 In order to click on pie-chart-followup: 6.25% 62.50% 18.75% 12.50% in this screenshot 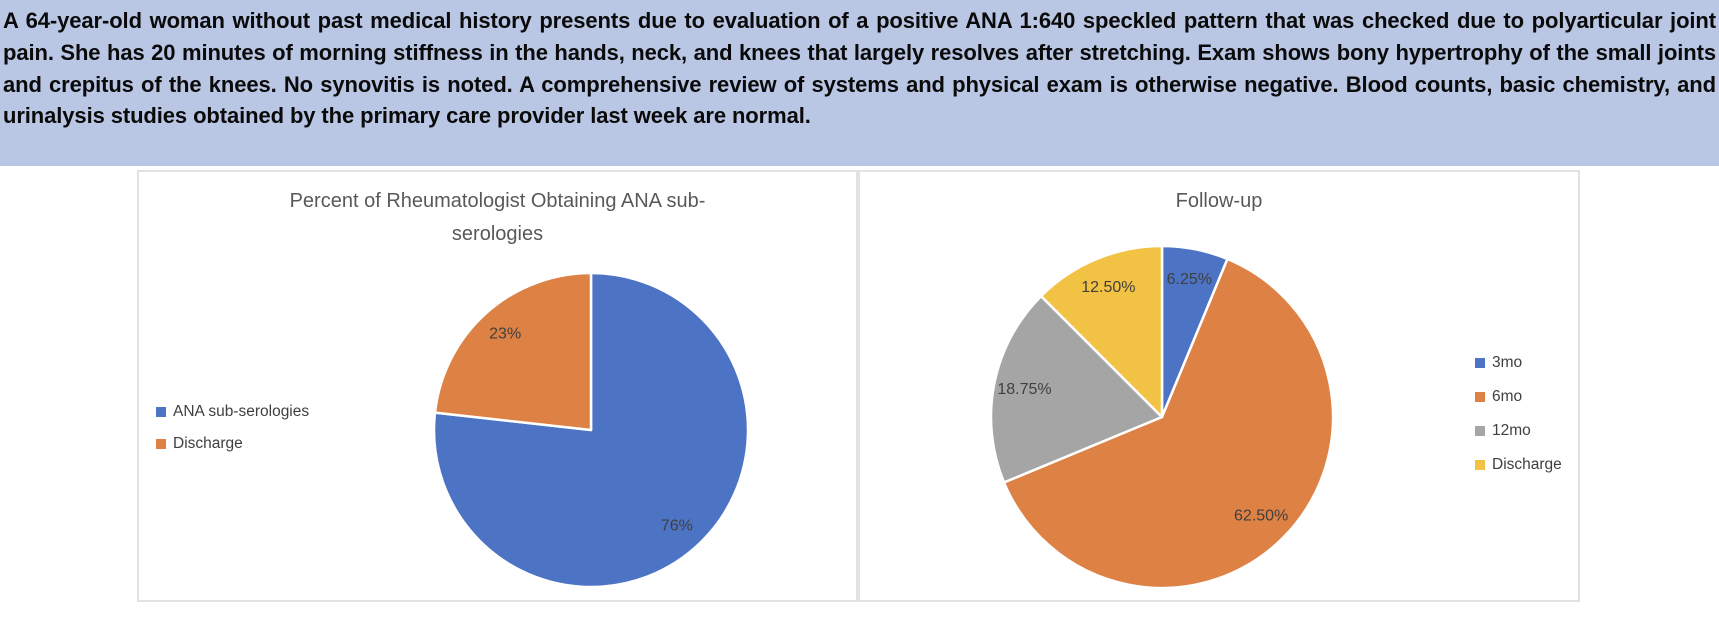, I will do `click(1162, 417)`.